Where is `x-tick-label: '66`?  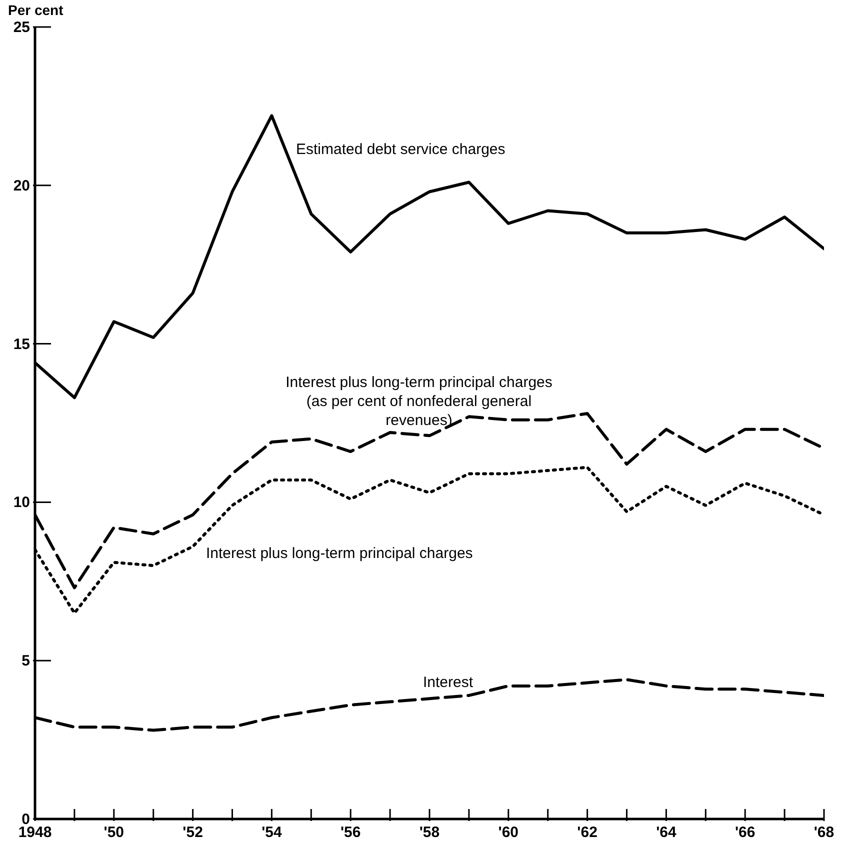 x-tick-label: '66 is located at coordinates (745, 832).